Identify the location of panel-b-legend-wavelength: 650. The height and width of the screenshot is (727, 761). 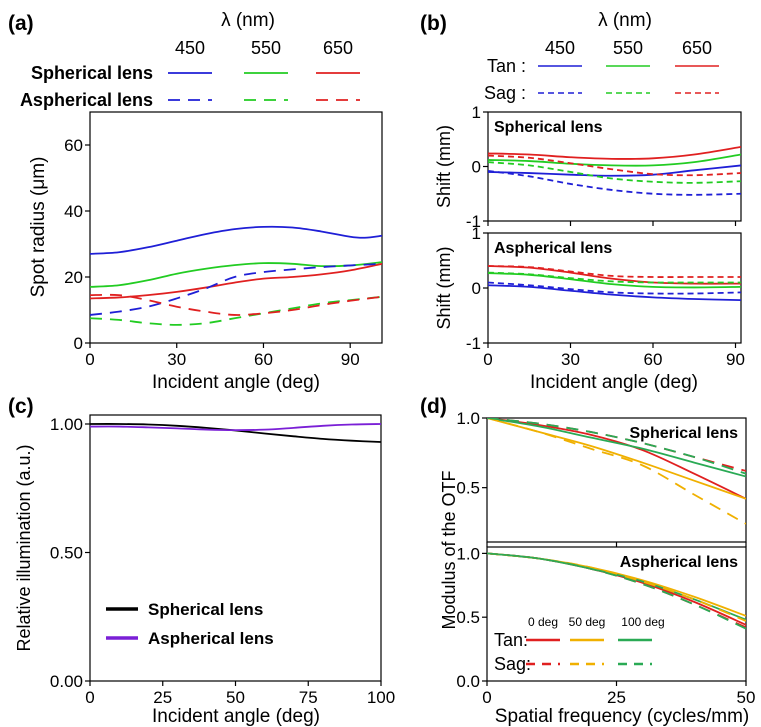
(697, 48).